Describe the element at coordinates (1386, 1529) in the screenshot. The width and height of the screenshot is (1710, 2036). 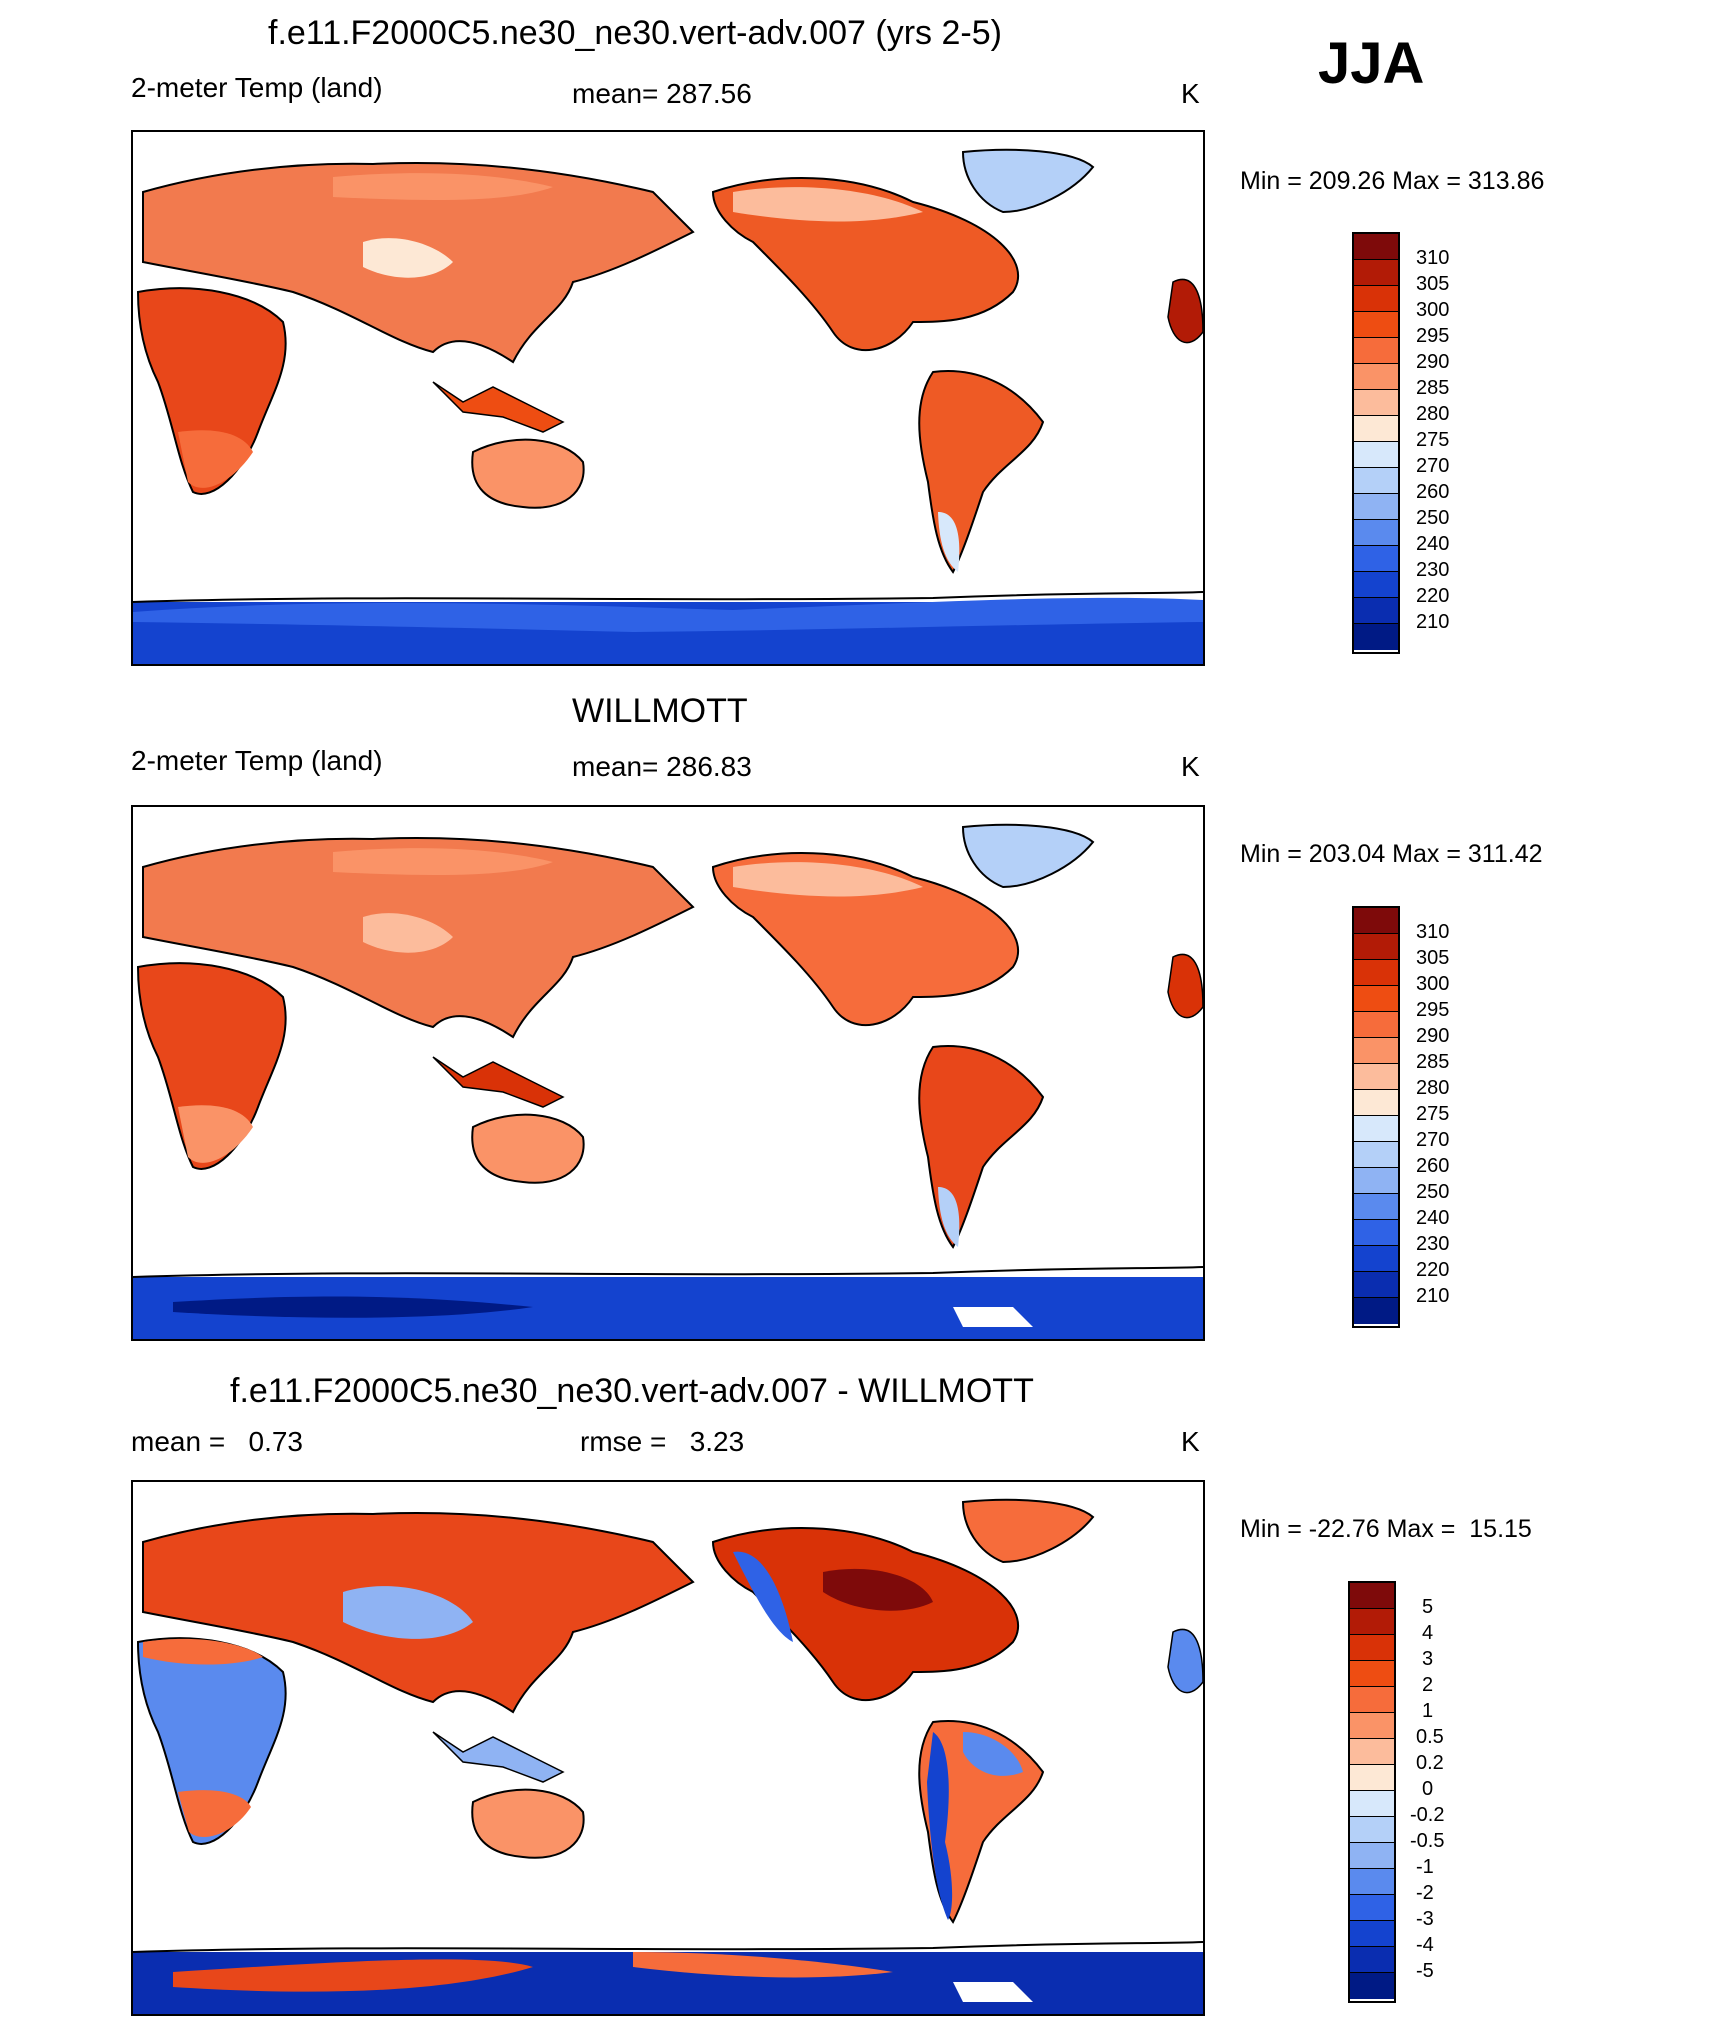
I see `panel-3-minmax: Min = -22.76 Max = 15.15` at that location.